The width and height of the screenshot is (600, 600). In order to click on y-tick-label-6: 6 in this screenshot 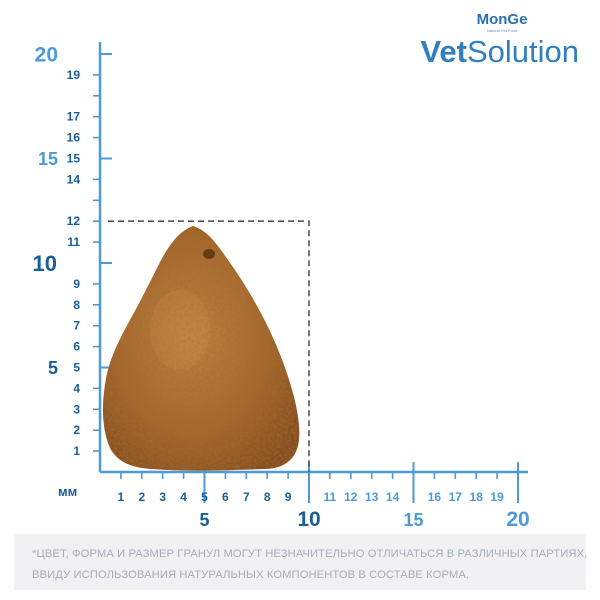, I will do `click(76, 347)`.